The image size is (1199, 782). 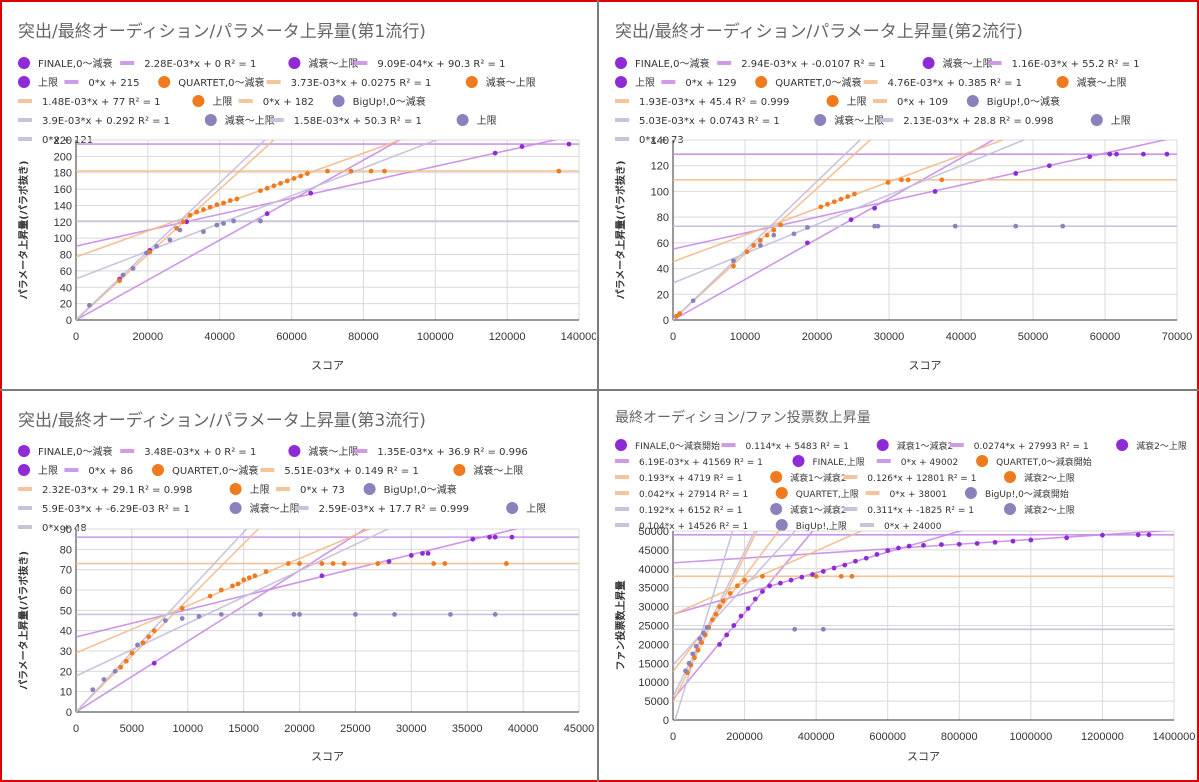 What do you see at coordinates (132, 729) in the screenshot?
I see `x-tick-label: 5000` at bounding box center [132, 729].